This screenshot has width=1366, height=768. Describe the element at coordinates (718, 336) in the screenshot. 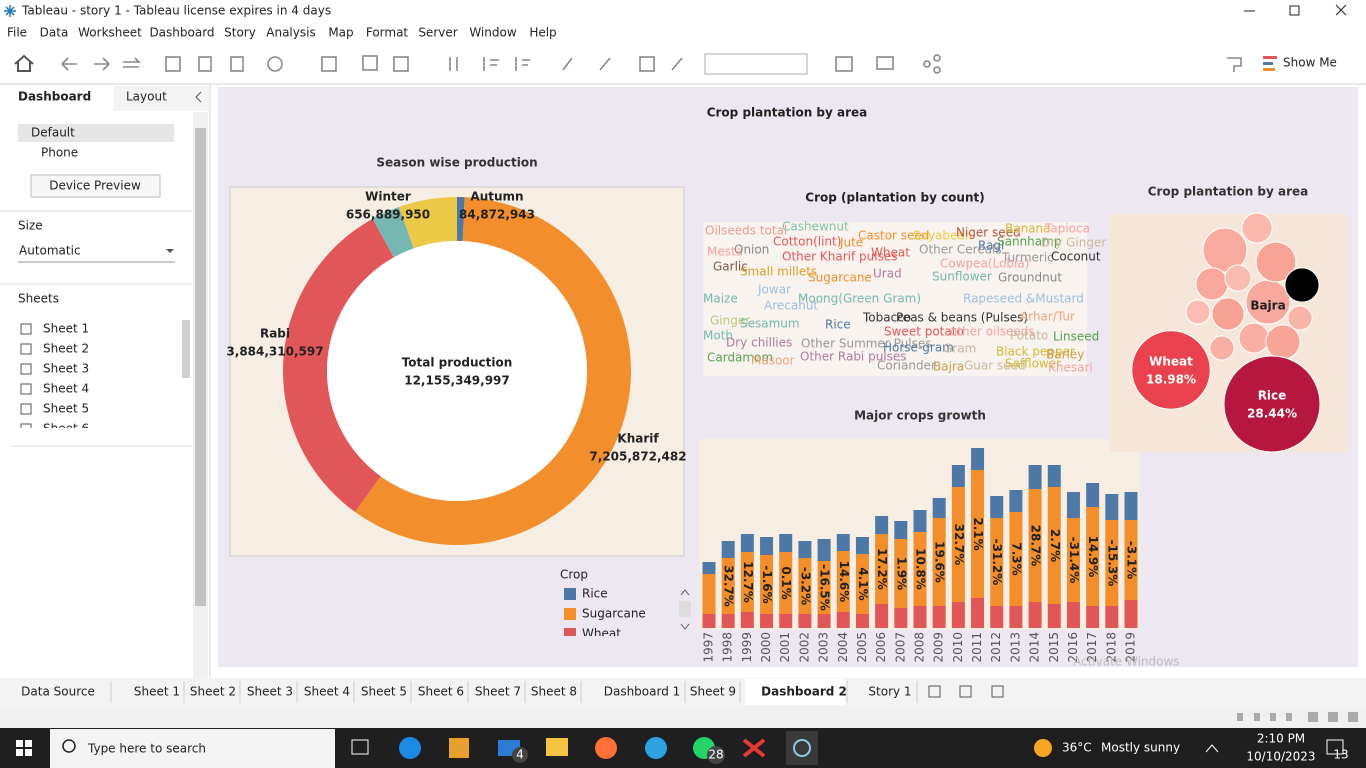

I see `cloud-word: Moth` at that location.